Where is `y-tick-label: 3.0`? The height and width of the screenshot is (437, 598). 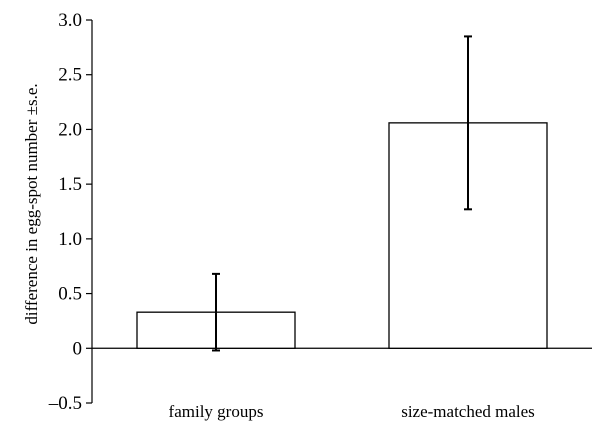
y-tick-label: 3.0 is located at coordinates (70, 20).